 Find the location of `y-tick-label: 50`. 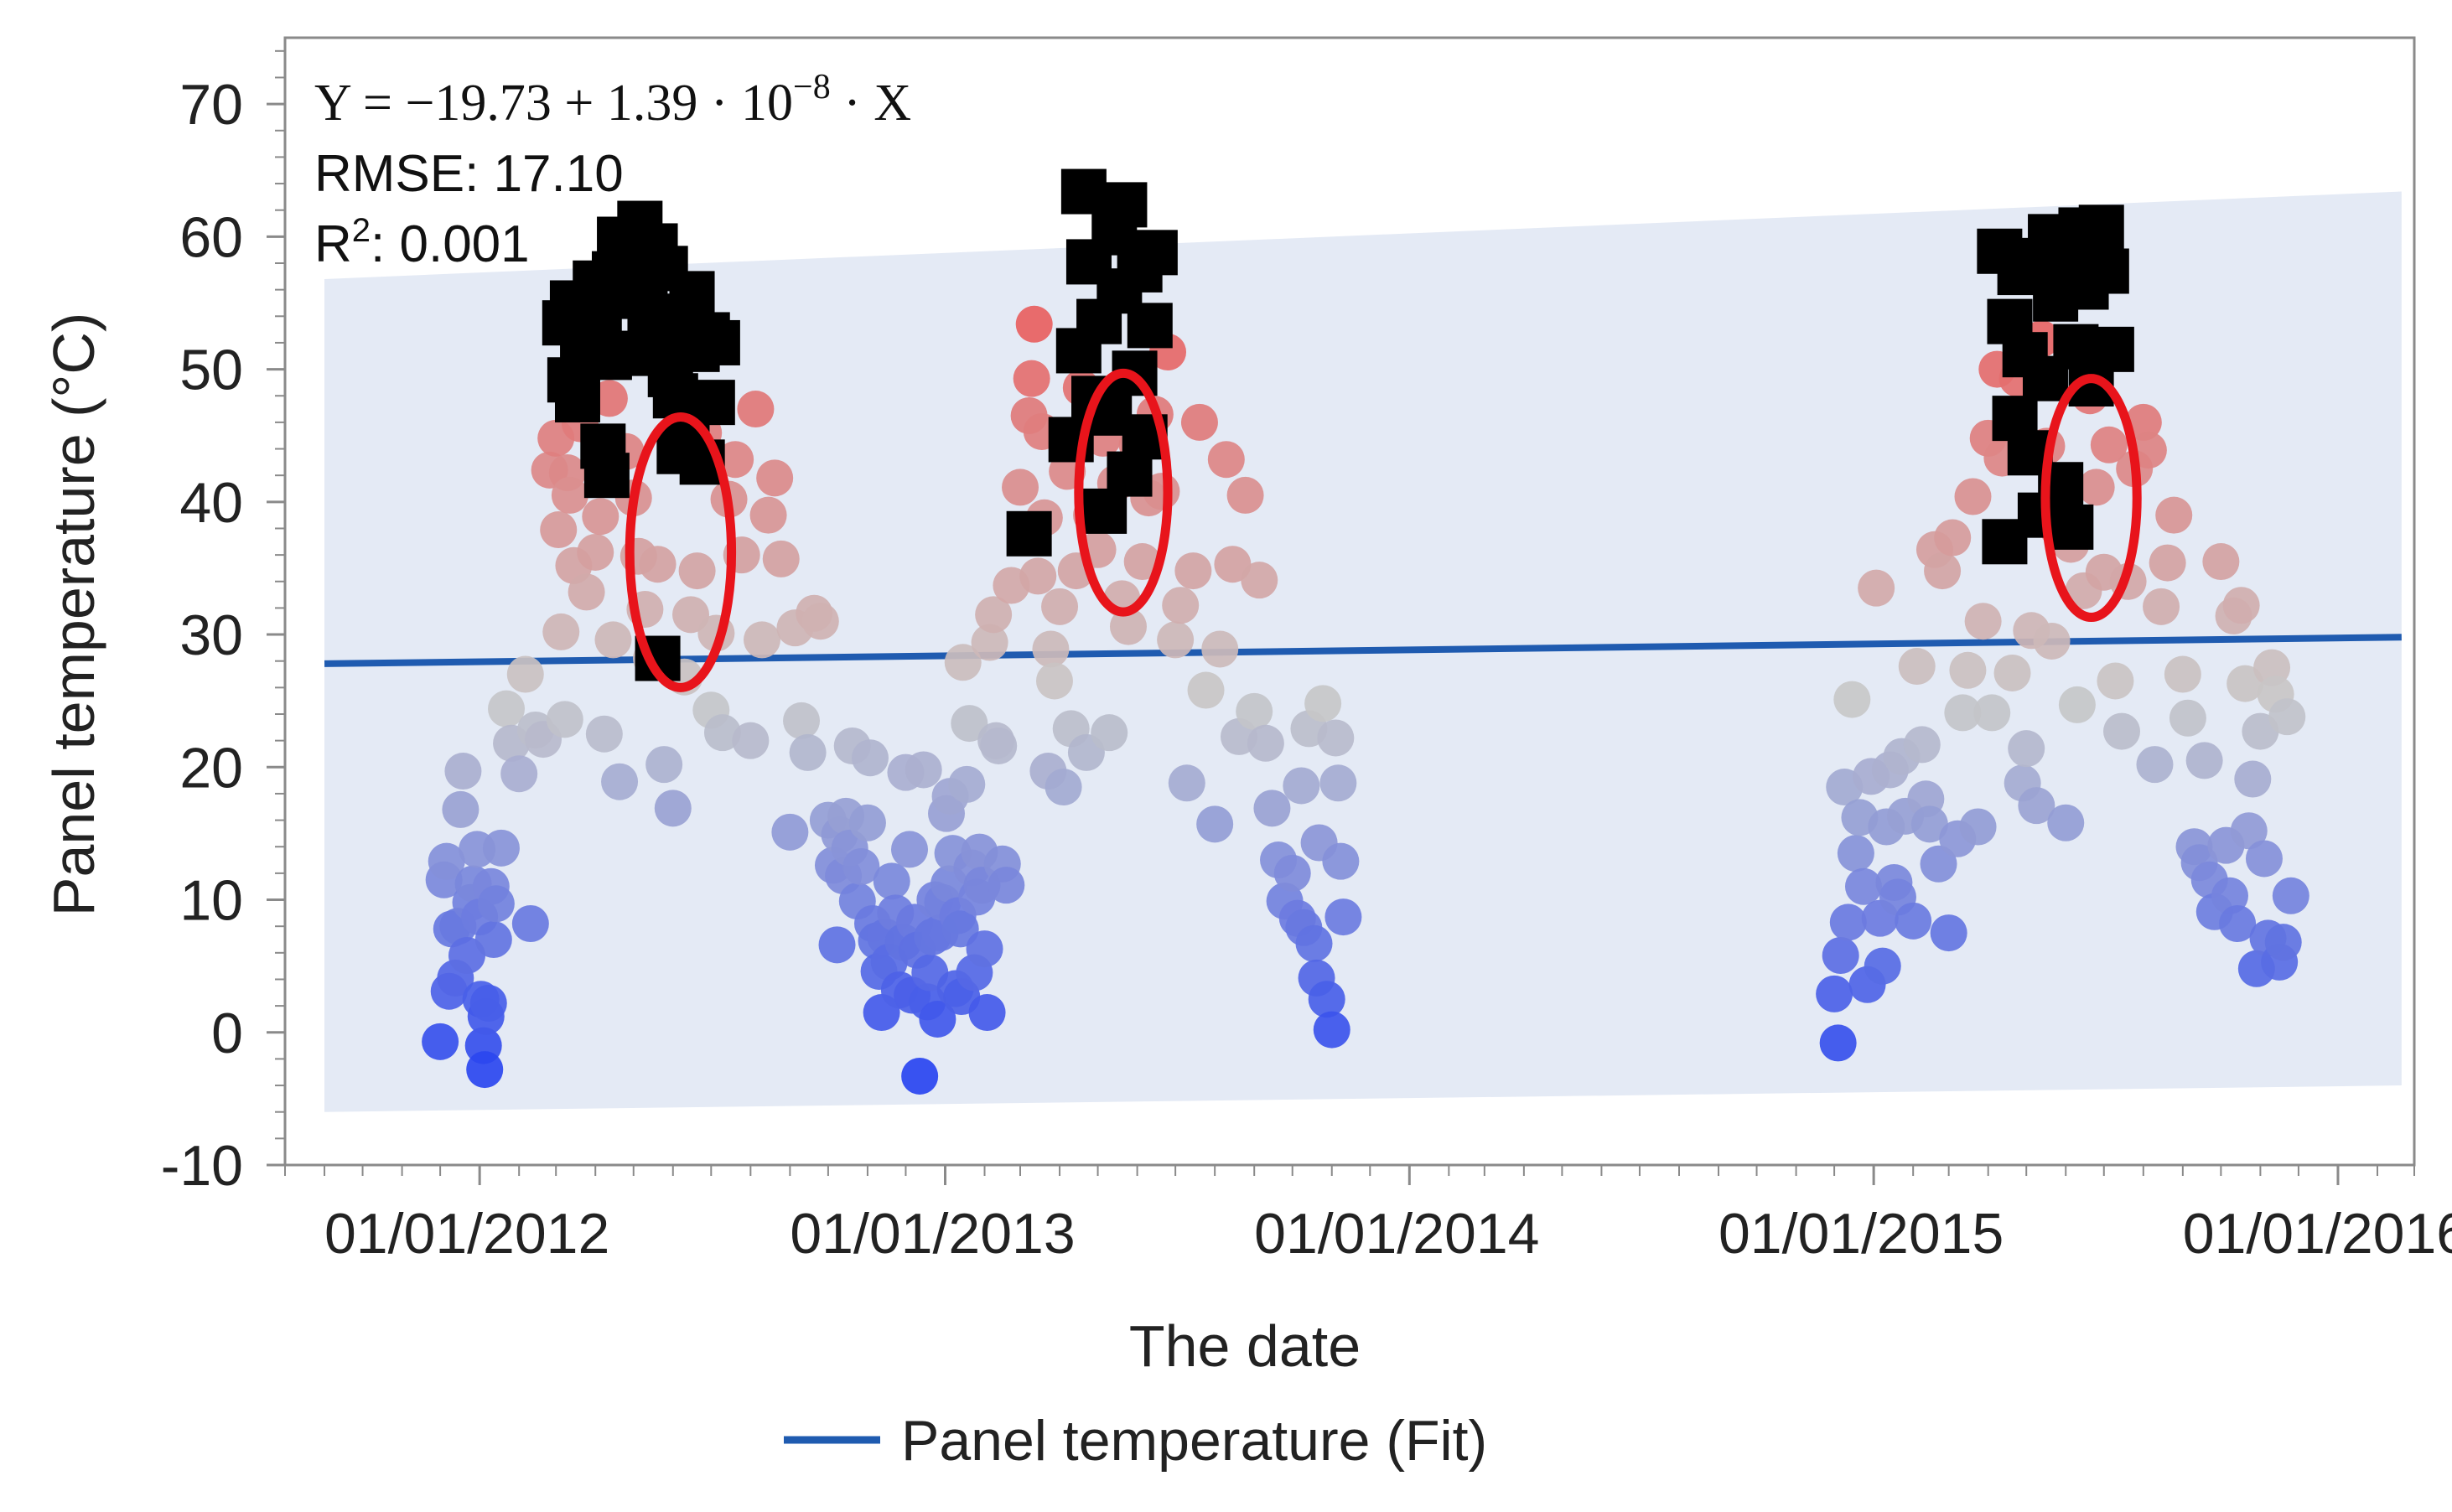

y-tick-label: 50 is located at coordinates (211, 370).